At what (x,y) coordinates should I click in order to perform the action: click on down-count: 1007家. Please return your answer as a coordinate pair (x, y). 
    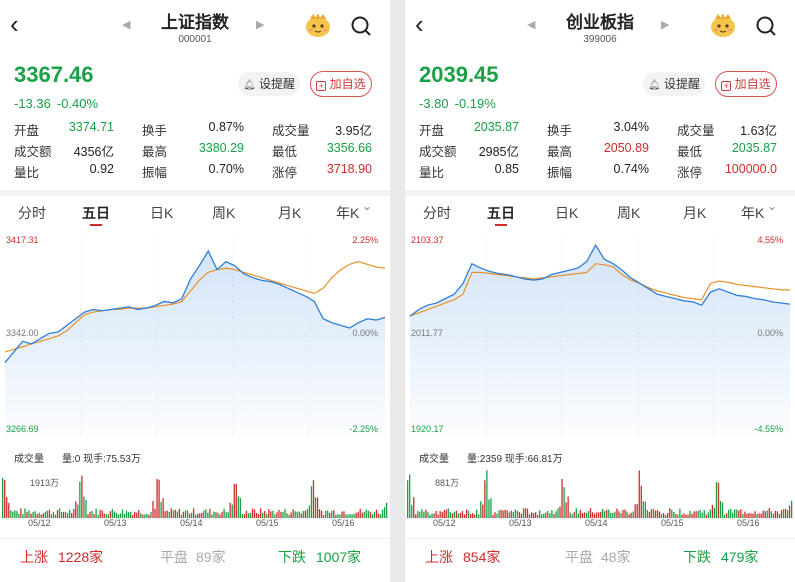
    Looking at the image, I should click on (339, 557).